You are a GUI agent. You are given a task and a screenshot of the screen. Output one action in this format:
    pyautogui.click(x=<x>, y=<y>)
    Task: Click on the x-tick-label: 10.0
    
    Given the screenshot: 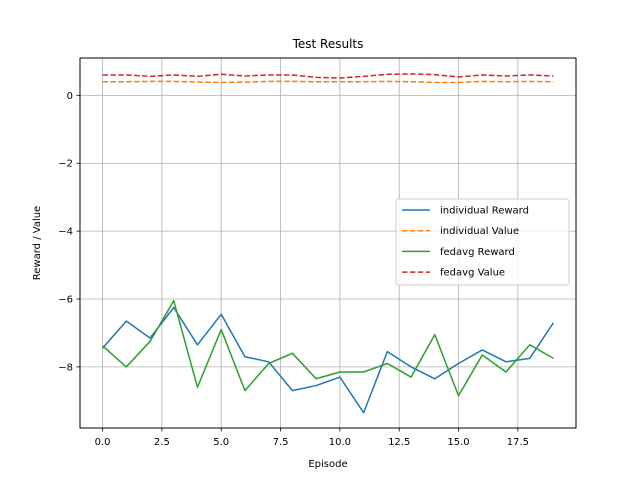 What is the action you would take?
    pyautogui.click(x=340, y=442)
    